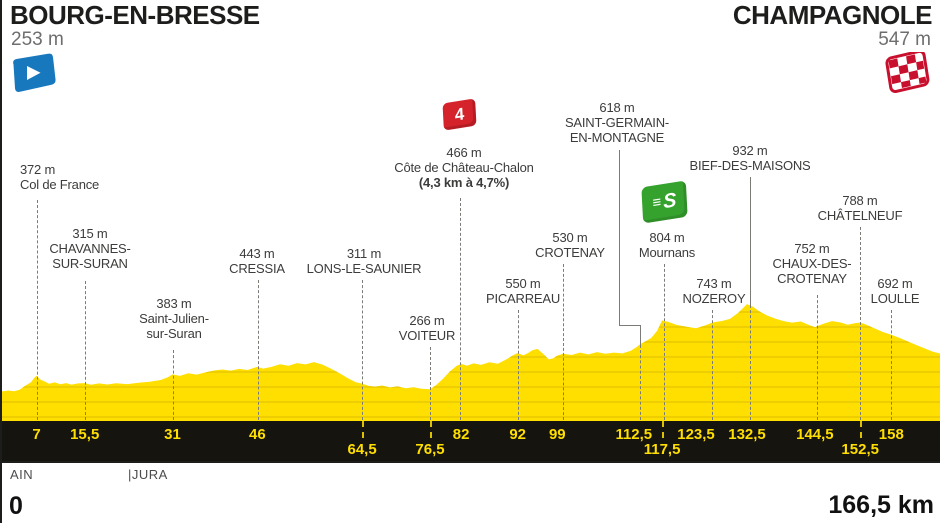 The height and width of the screenshot is (523, 940). I want to click on waypoint-label-chaux-des-crotenay: 752 m CHAUX-DES- CROTENAY, so click(812, 263).